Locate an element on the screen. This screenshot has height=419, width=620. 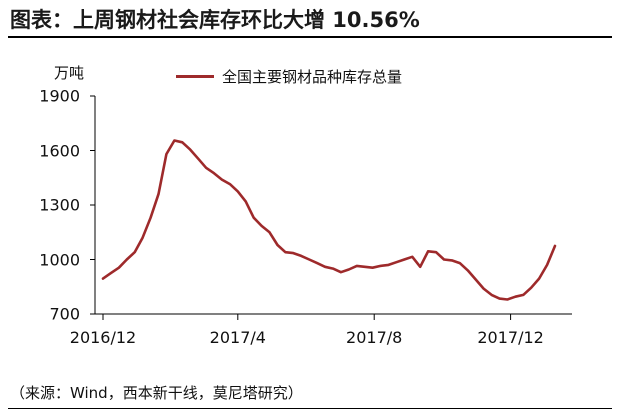
legend: 全国主要钢材品种库存总量 is located at coordinates (289, 76).